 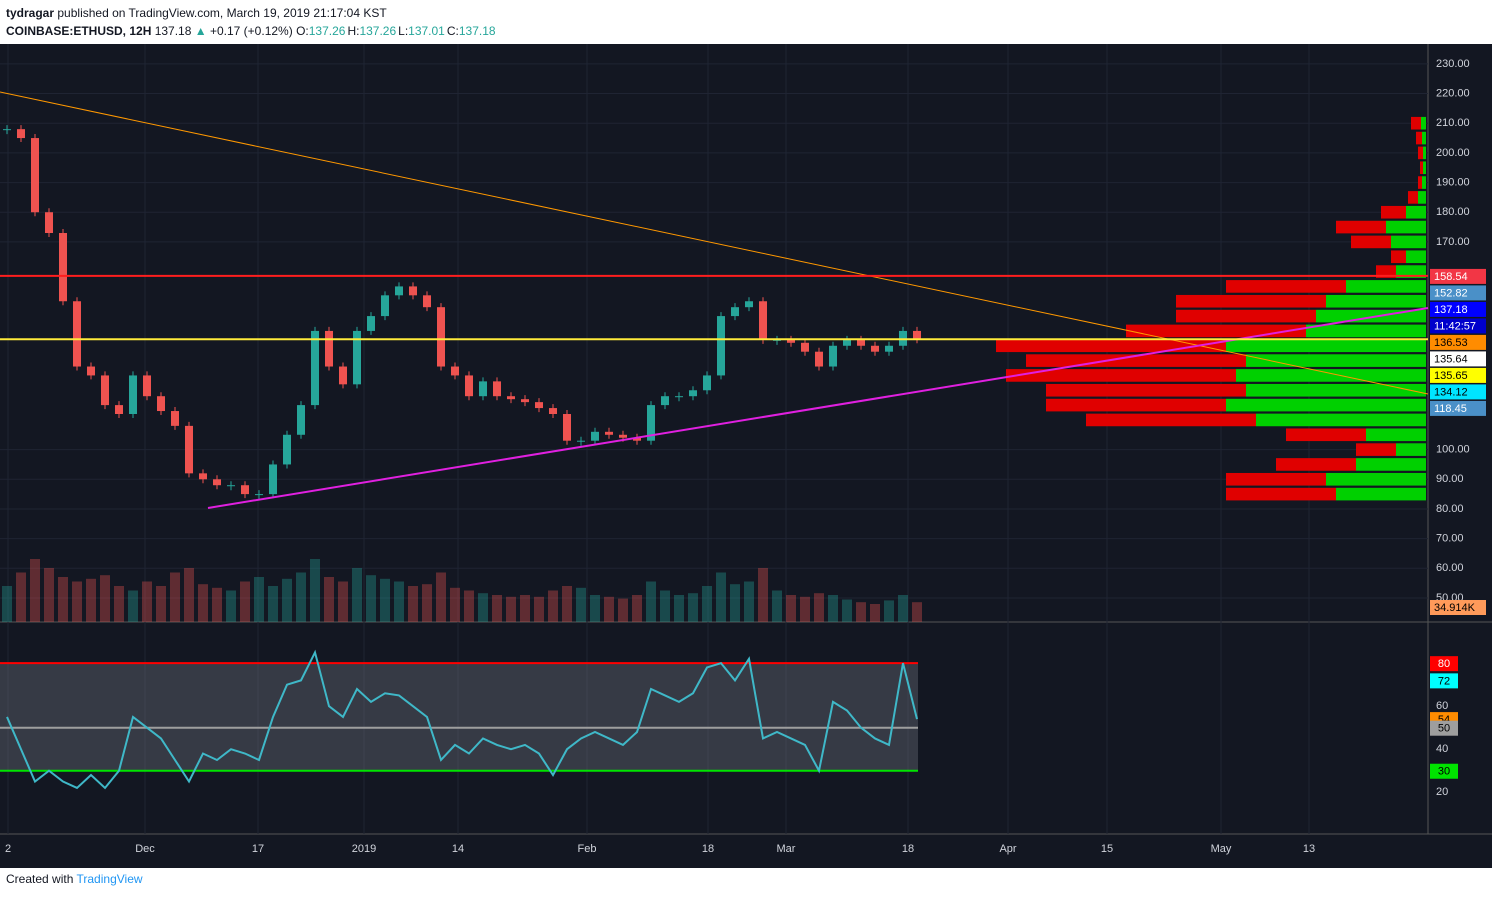 What do you see at coordinates (786, 849) in the screenshot?
I see `x-tick-label: Mar` at bounding box center [786, 849].